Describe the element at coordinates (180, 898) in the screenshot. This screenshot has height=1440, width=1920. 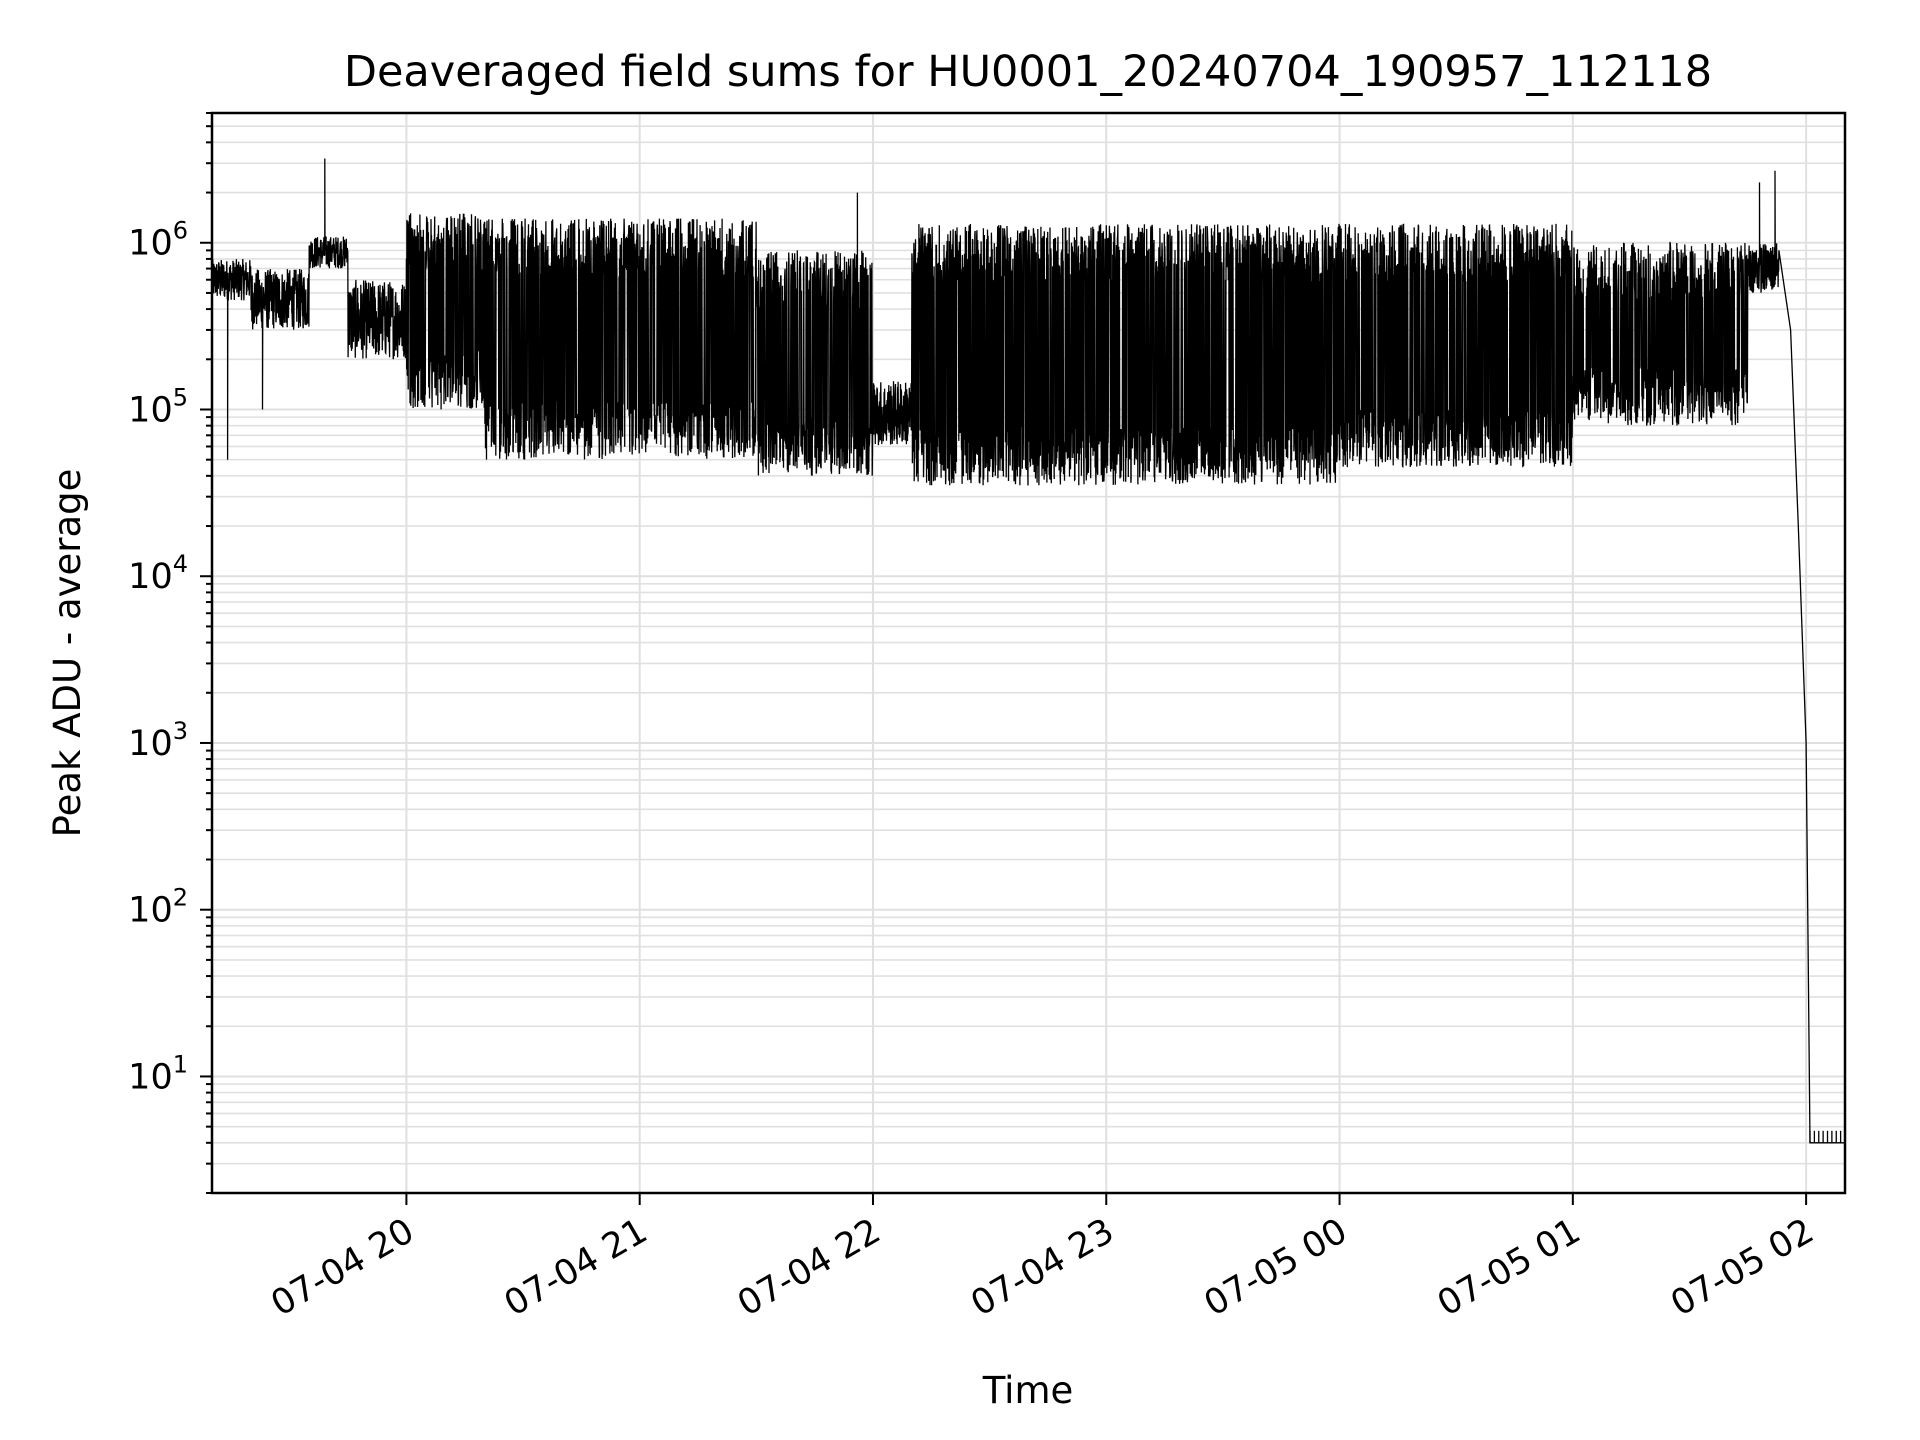
I see `y-tick-exponent: 2` at that location.